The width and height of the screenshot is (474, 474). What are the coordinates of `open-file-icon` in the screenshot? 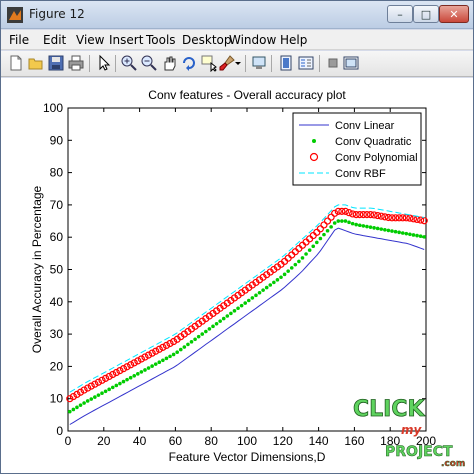 It's located at (36, 63).